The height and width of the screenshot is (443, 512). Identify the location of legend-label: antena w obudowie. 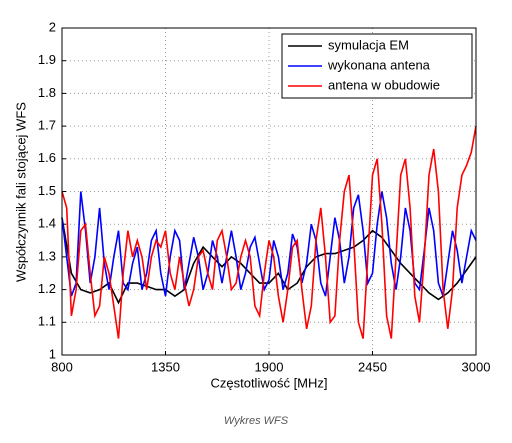
(384, 84).